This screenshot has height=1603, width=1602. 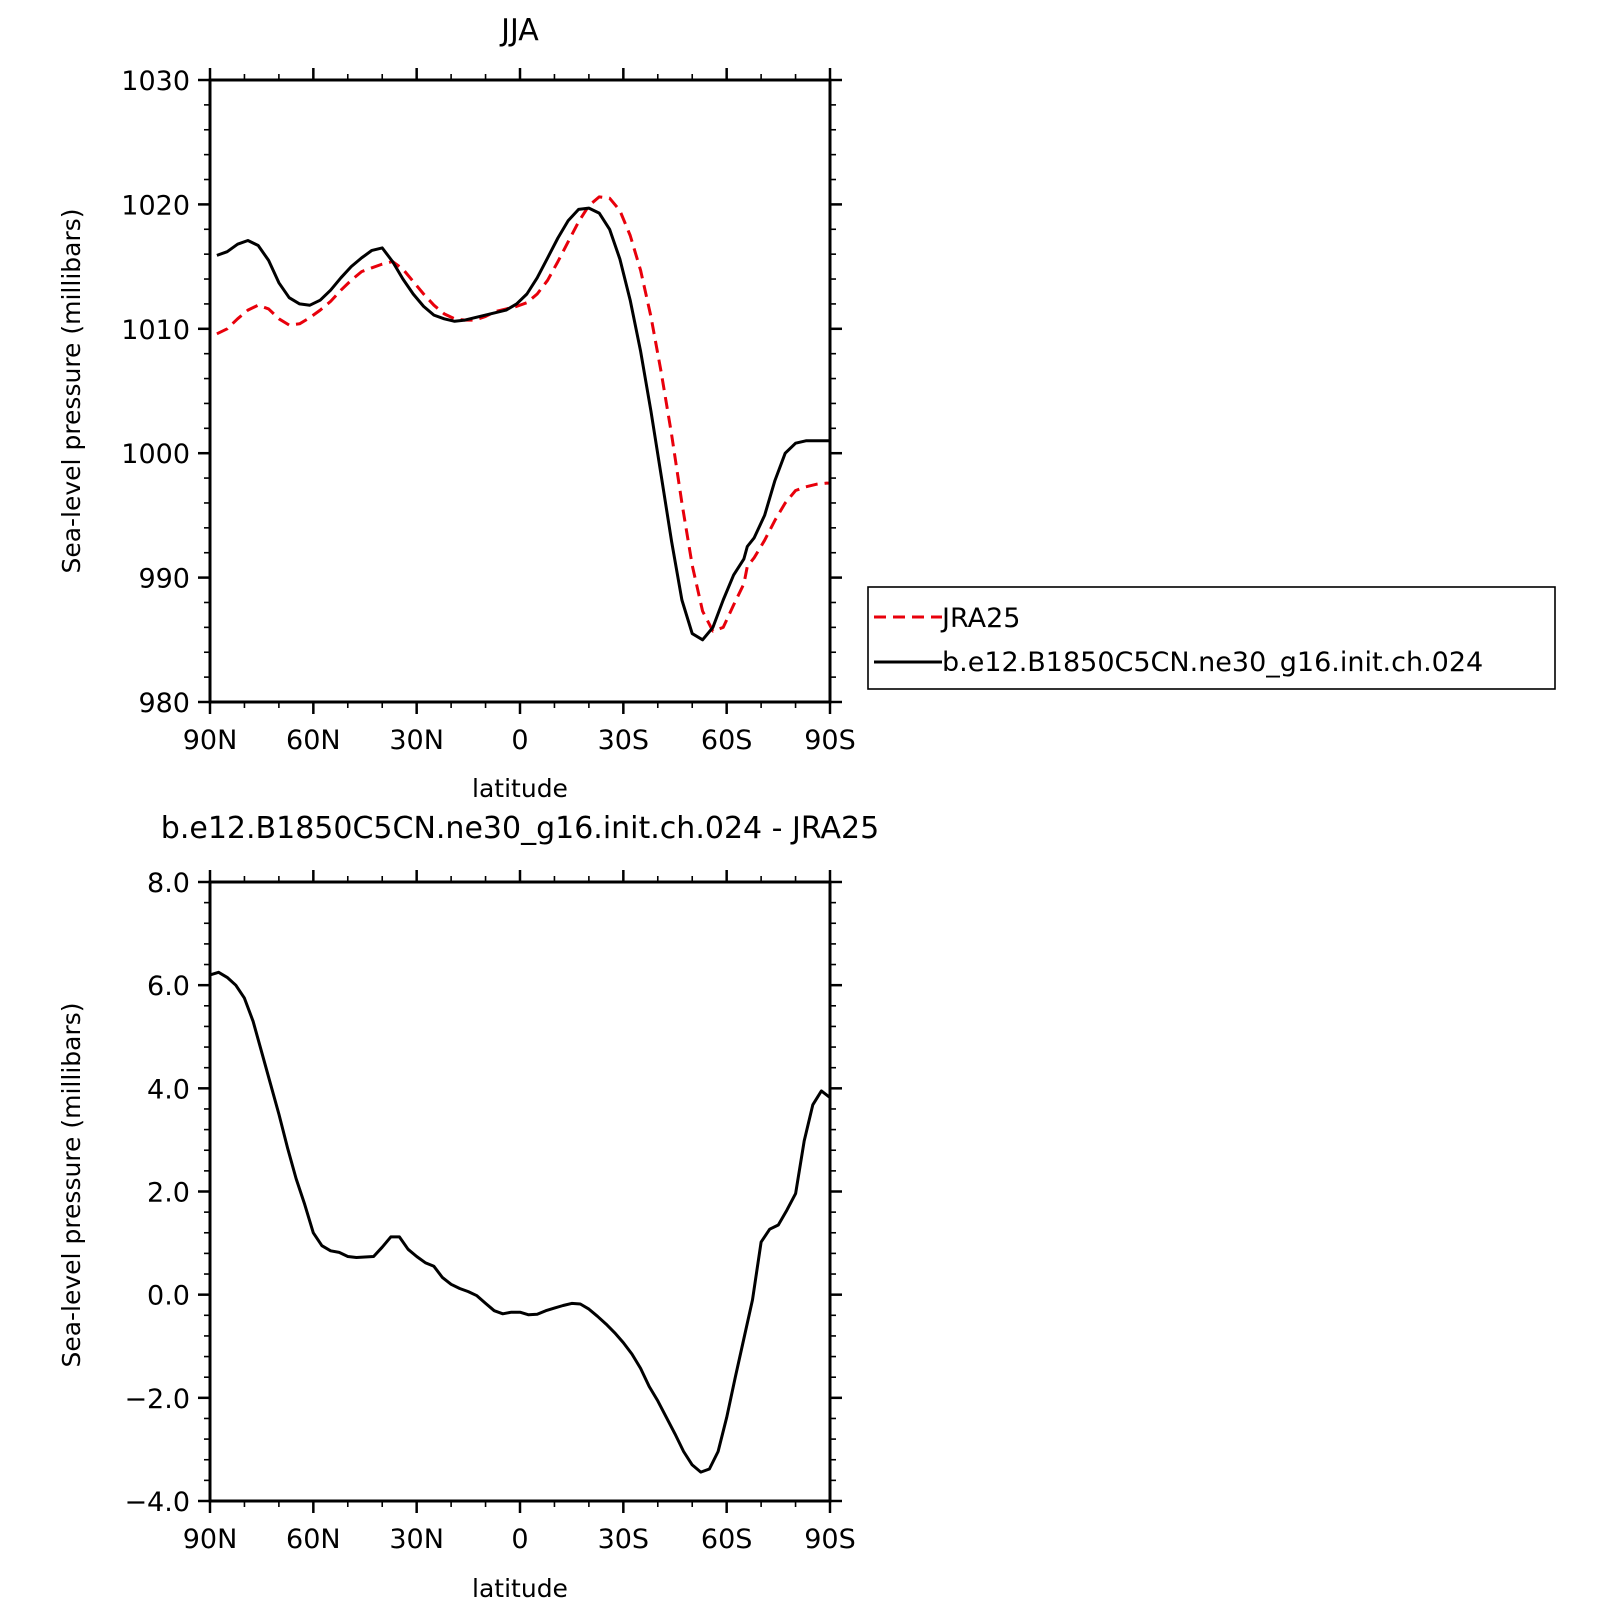 What do you see at coordinates (313, 1539) in the screenshot?
I see `bottom-x-tick-label: 60N` at bounding box center [313, 1539].